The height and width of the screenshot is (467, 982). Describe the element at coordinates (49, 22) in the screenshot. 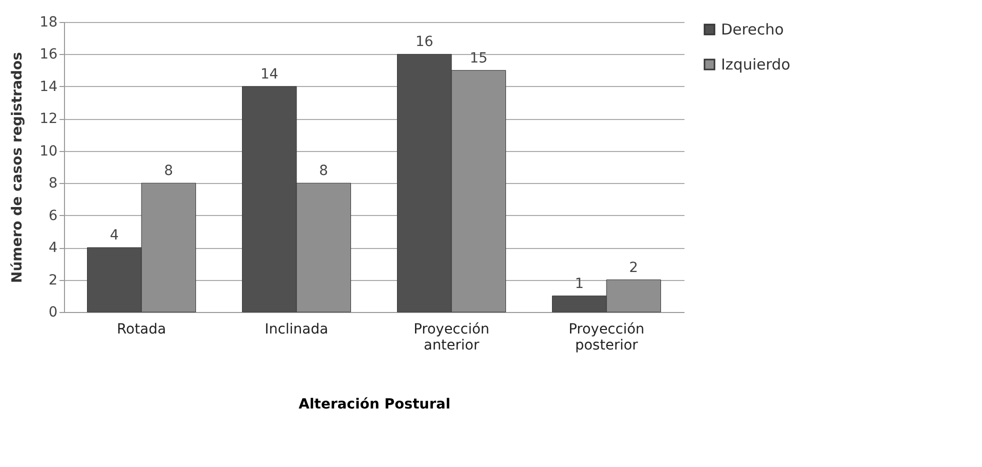

I see `y-tick-label: 18` at that location.